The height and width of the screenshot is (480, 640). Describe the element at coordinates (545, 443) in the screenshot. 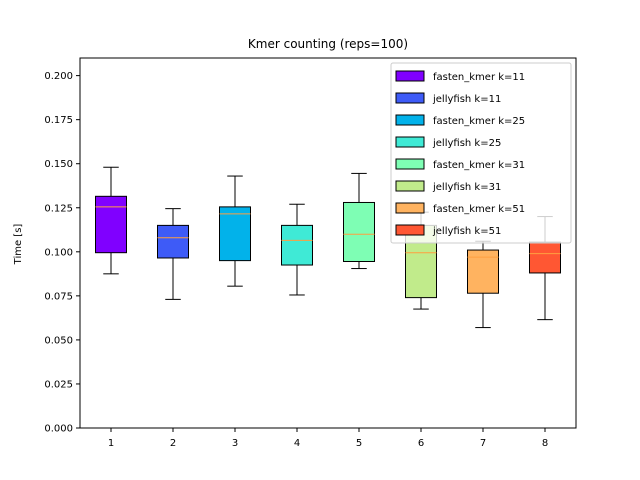

I see `x-tick-label: 8` at that location.